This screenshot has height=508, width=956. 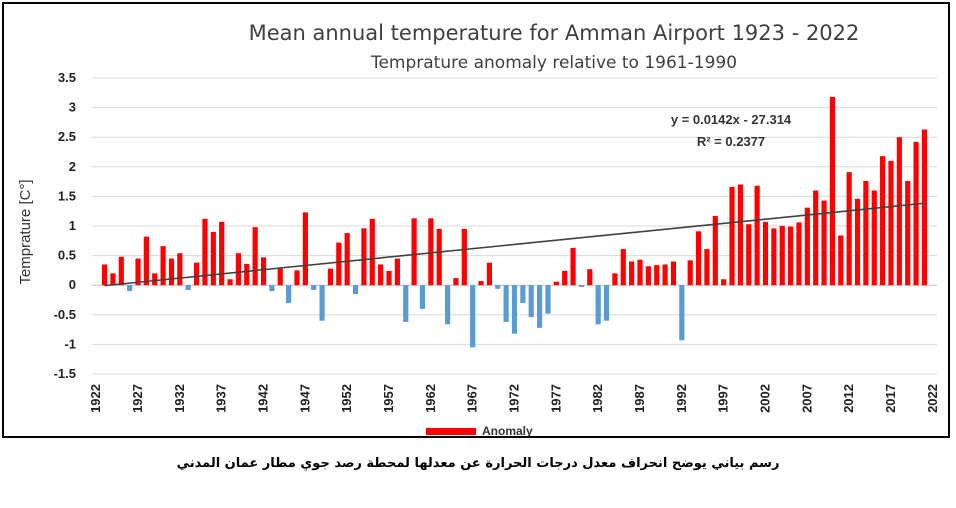 I want to click on x-tick-label: 1932, so click(x=179, y=398).